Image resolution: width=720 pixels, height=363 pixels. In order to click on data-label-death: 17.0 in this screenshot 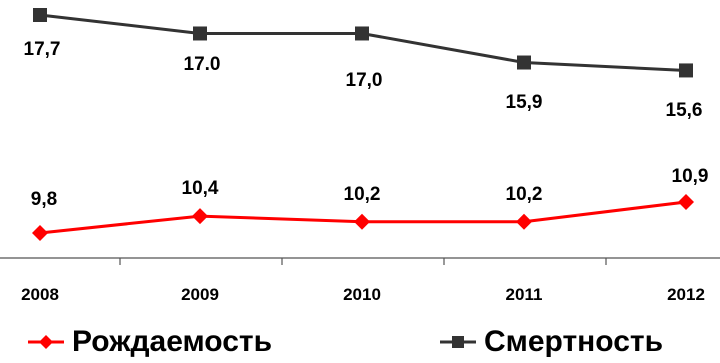, I will do `click(202, 64)`.